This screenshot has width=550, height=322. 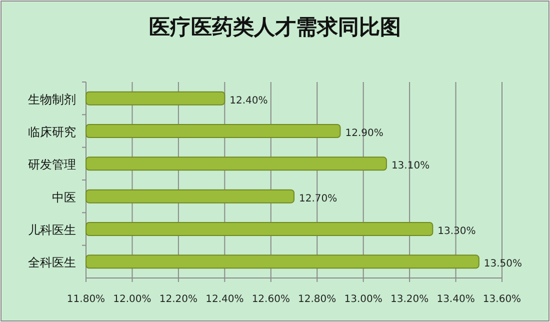 What do you see at coordinates (249, 100) in the screenshot?
I see `data-label: 12.40%` at bounding box center [249, 100].